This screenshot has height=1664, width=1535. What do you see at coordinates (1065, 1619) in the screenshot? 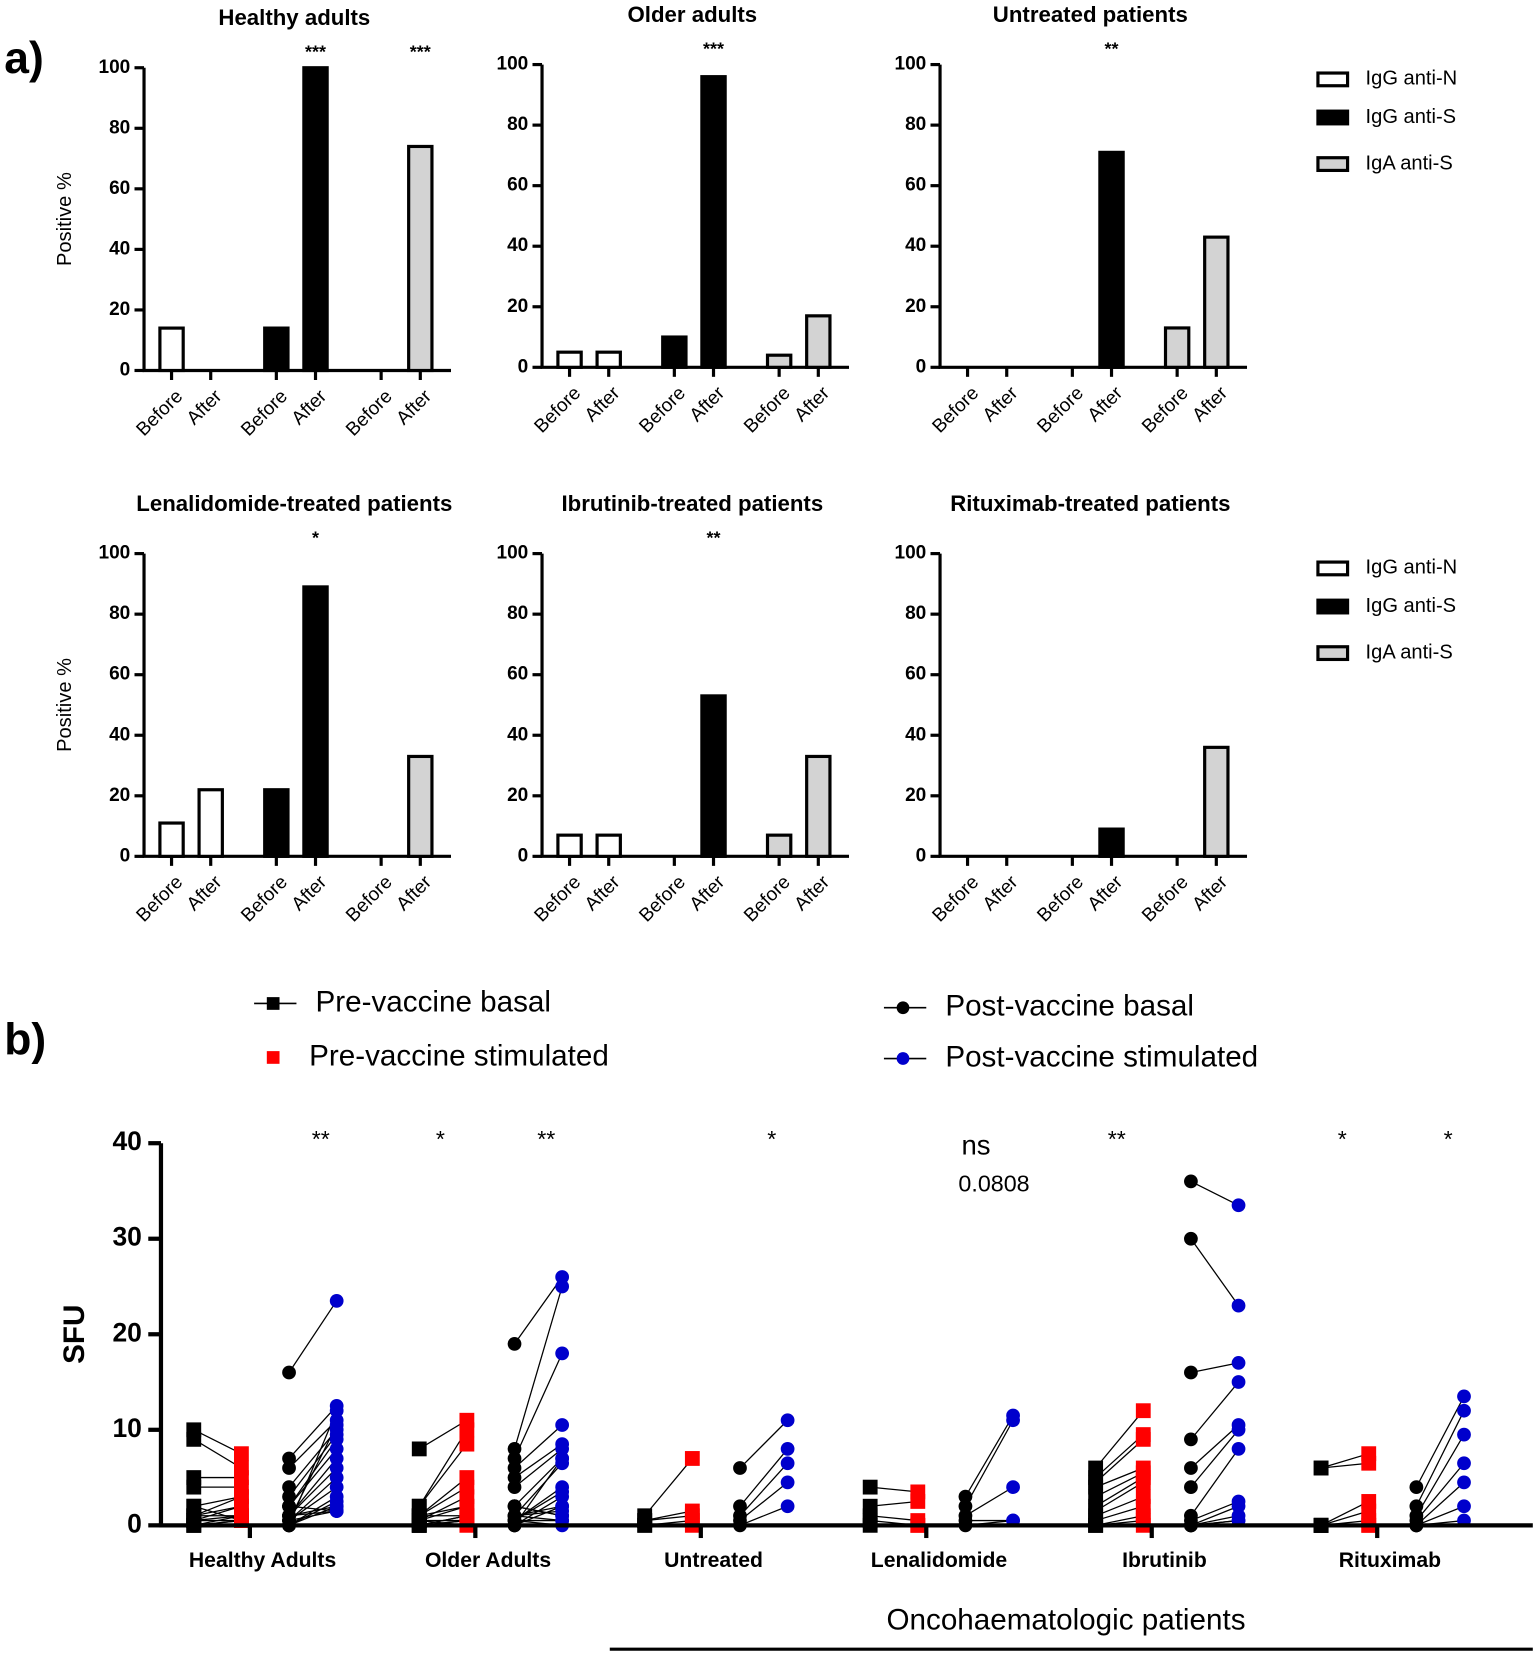
I see `group-label: Oncohaematologic patients` at bounding box center [1065, 1619].